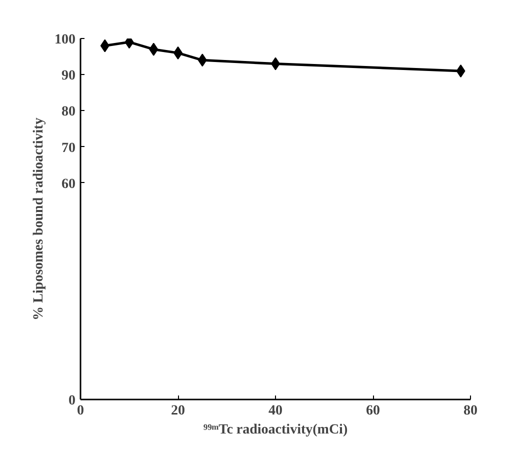  What do you see at coordinates (69, 184) in the screenshot?
I see `y-tick-label: 60` at bounding box center [69, 184].